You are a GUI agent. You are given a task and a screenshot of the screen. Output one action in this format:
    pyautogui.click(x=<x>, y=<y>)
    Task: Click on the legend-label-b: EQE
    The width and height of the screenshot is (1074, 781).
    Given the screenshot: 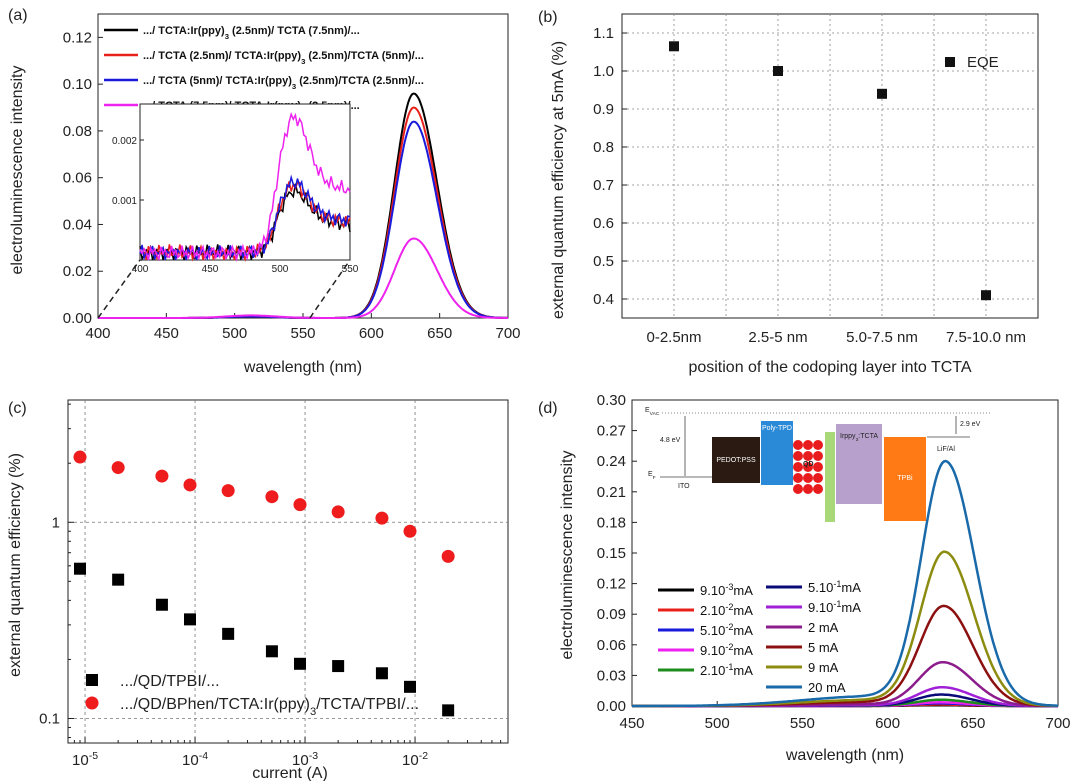 What is the action you would take?
    pyautogui.click(x=983, y=62)
    